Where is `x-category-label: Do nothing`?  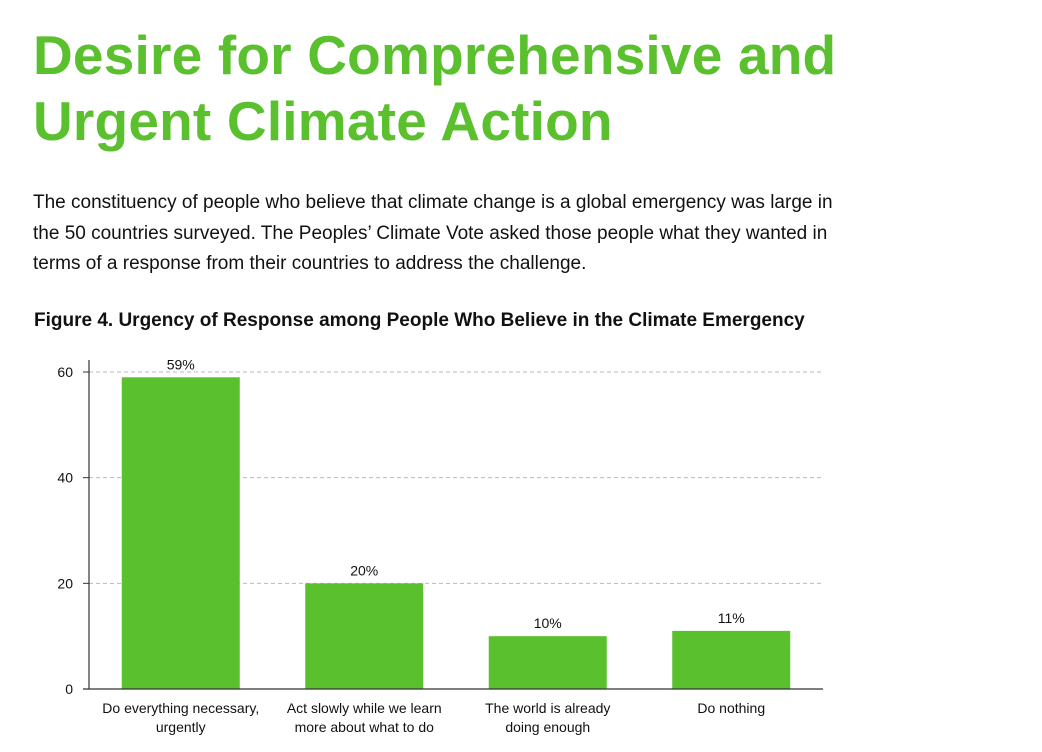
x-category-label: Do nothing is located at coordinates (731, 708).